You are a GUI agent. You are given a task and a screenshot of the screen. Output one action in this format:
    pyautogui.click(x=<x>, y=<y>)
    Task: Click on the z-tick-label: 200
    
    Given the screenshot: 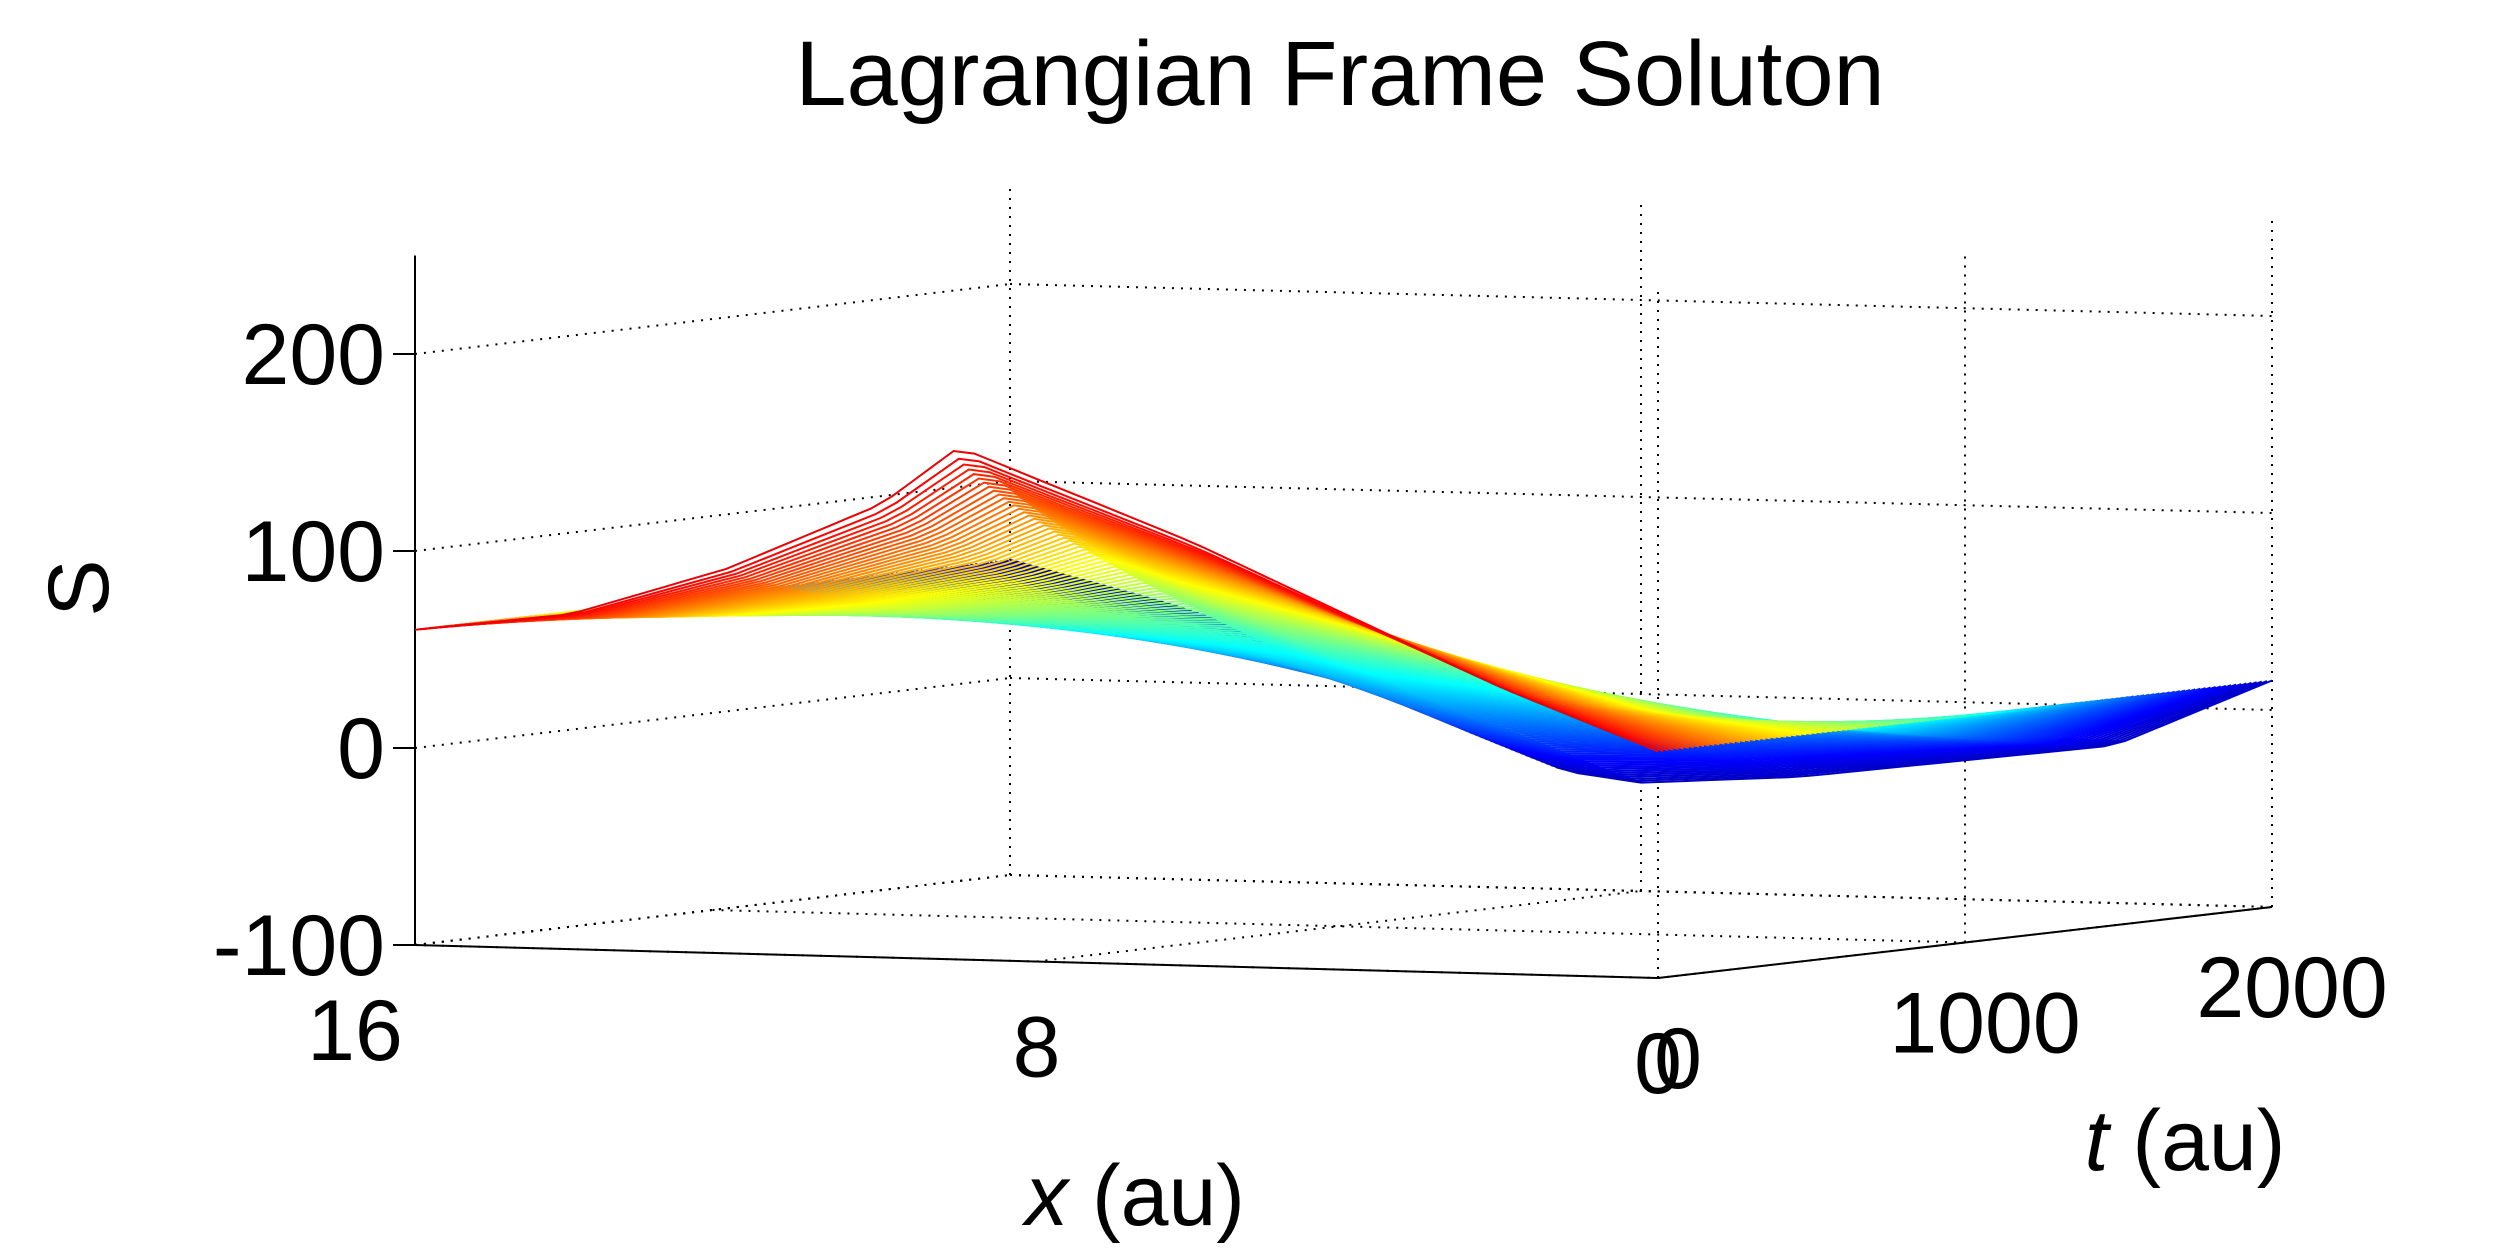 What is the action you would take?
    pyautogui.click(x=314, y=355)
    